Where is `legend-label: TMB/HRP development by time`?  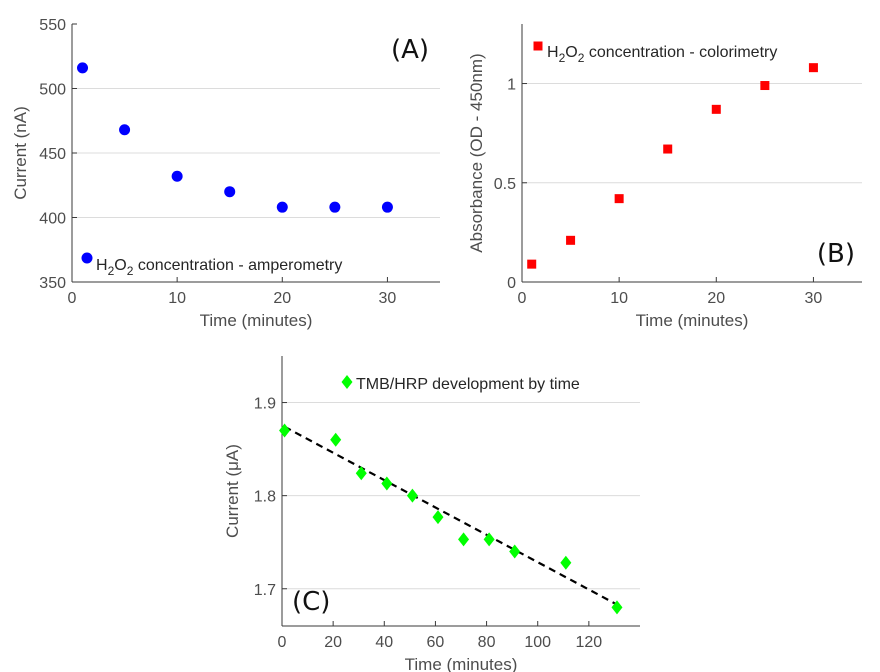 legend-label: TMB/HRP development by time is located at coordinates (468, 384).